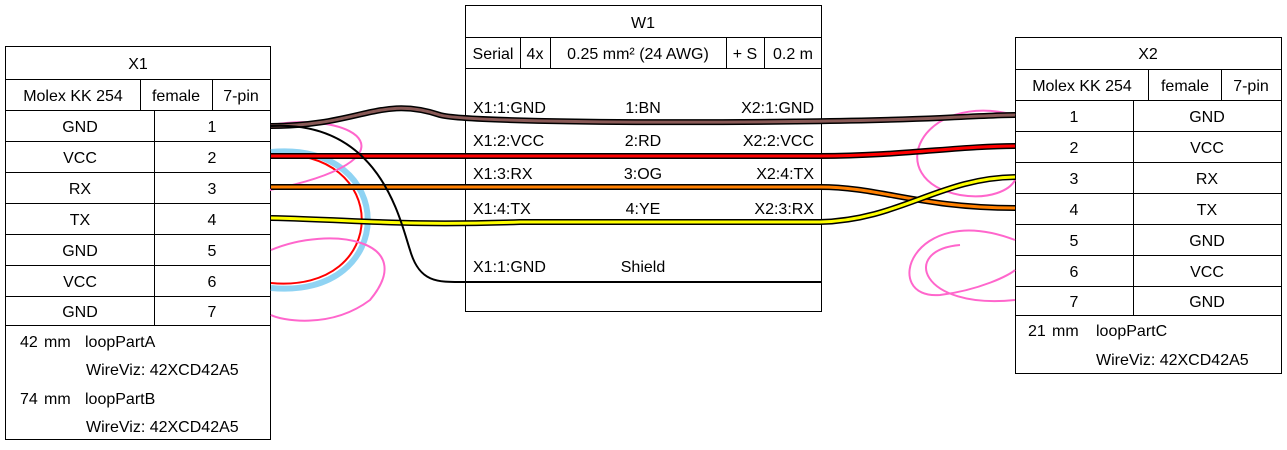  What do you see at coordinates (784, 209) in the screenshot?
I see `wire-right-label: X2:3:RX` at bounding box center [784, 209].